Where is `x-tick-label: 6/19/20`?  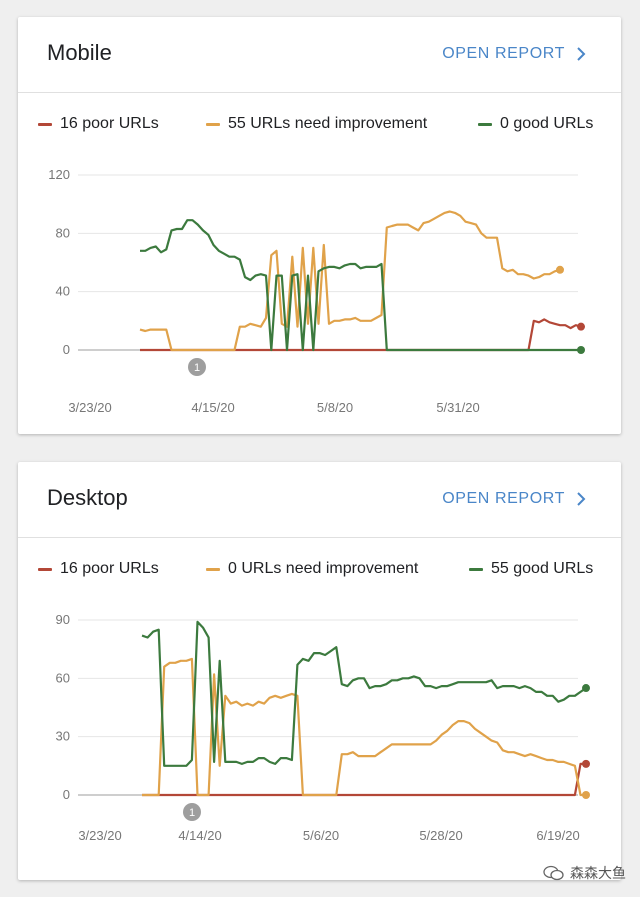
x-tick-label: 6/19/20 is located at coordinates (557, 835).